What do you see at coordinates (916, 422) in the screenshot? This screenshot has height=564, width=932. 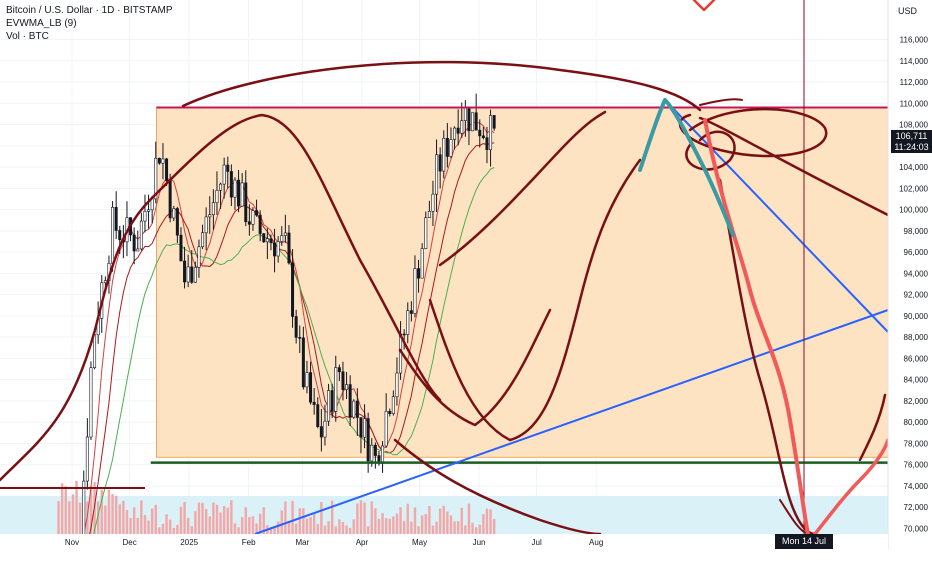 I see `price-tick-label: 80,000` at bounding box center [916, 422].